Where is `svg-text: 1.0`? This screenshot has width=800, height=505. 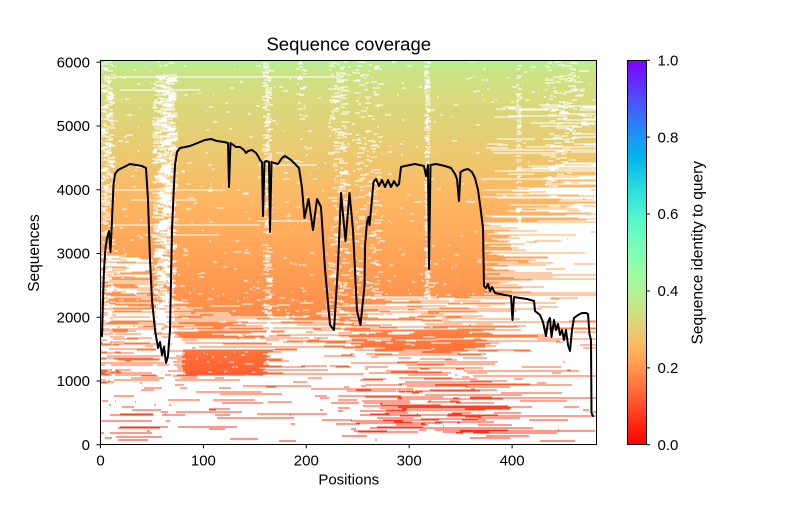
svg-text: 1.0 is located at coordinates (668, 60).